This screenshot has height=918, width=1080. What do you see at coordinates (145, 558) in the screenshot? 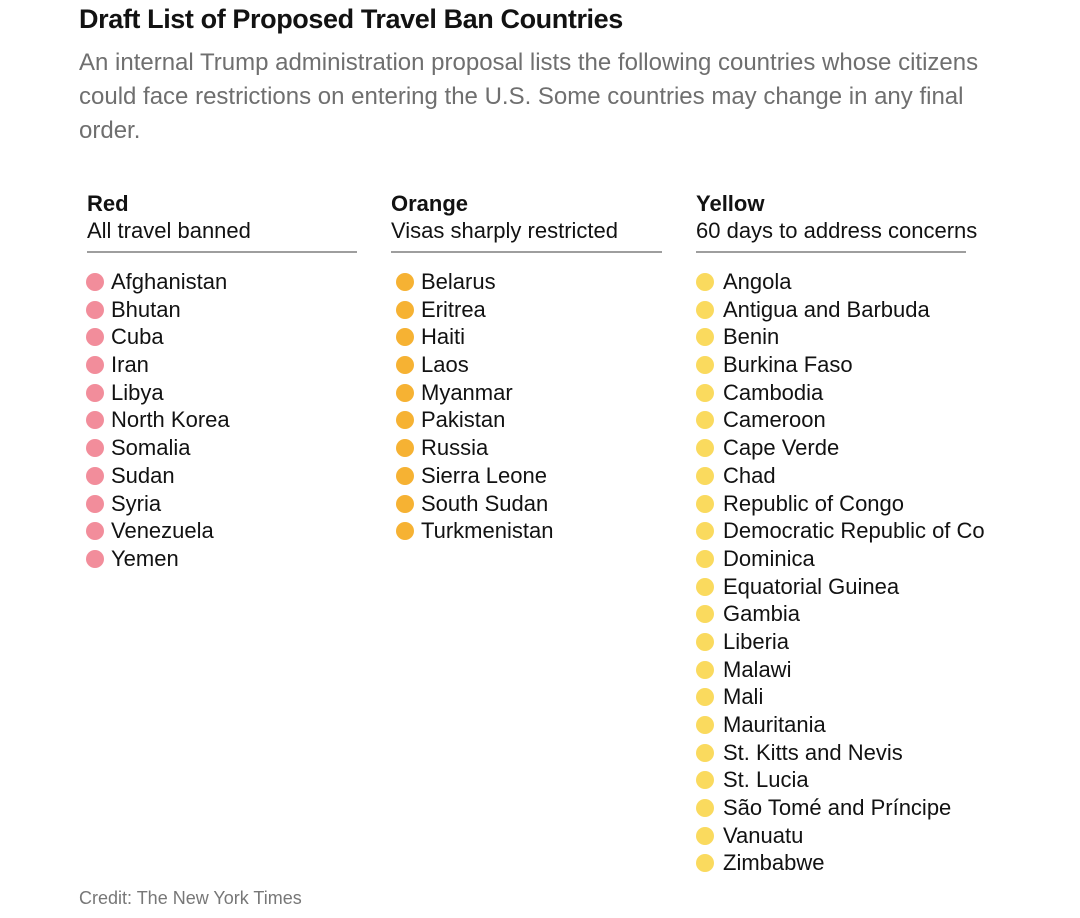
I see `country-name: Yemen` at bounding box center [145, 558].